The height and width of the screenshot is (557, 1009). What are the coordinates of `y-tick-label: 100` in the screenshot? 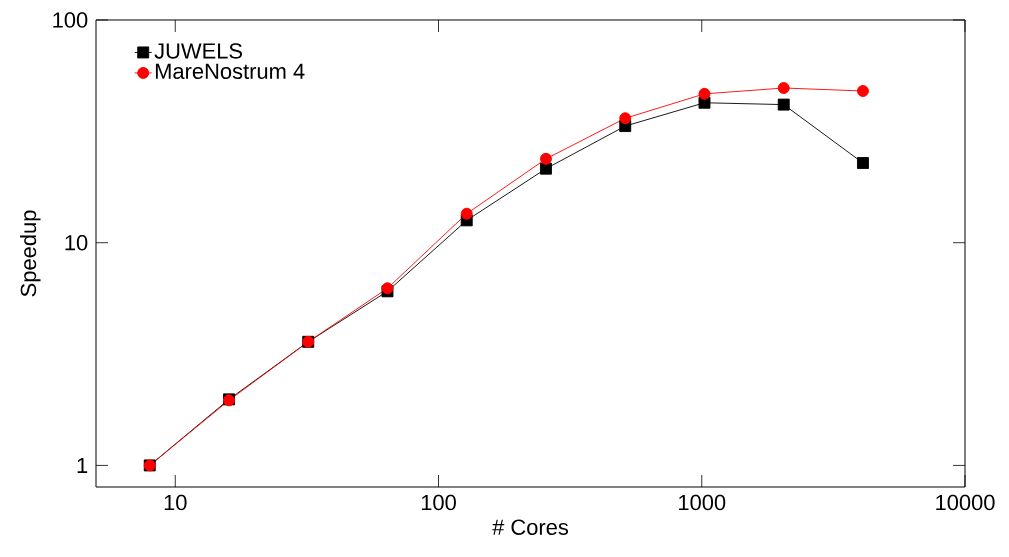 It's located at (70, 20).